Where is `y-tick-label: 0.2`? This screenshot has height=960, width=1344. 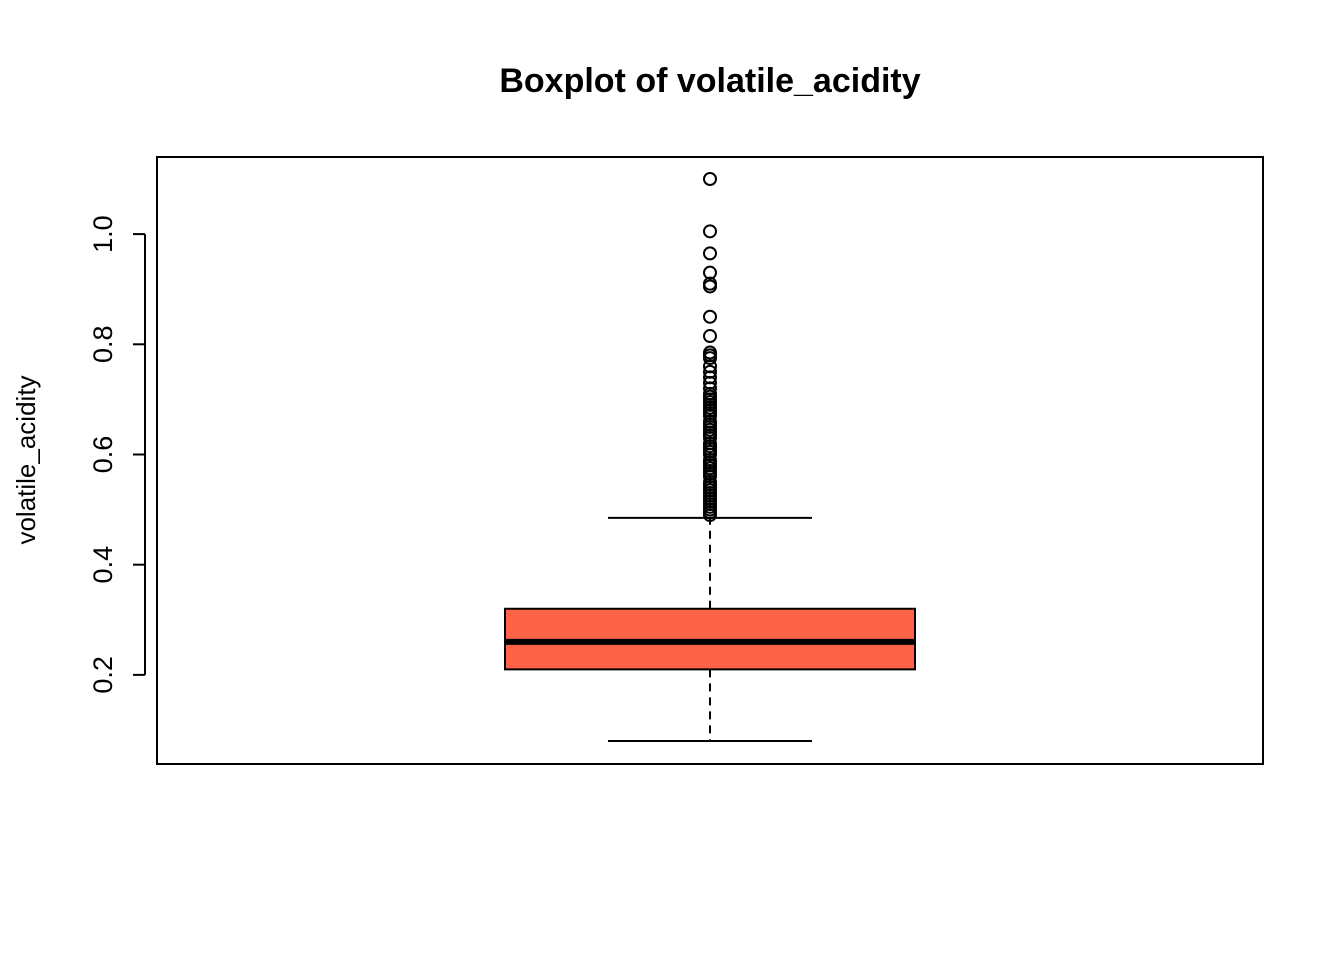 y-tick-label: 0.2 is located at coordinates (103, 675).